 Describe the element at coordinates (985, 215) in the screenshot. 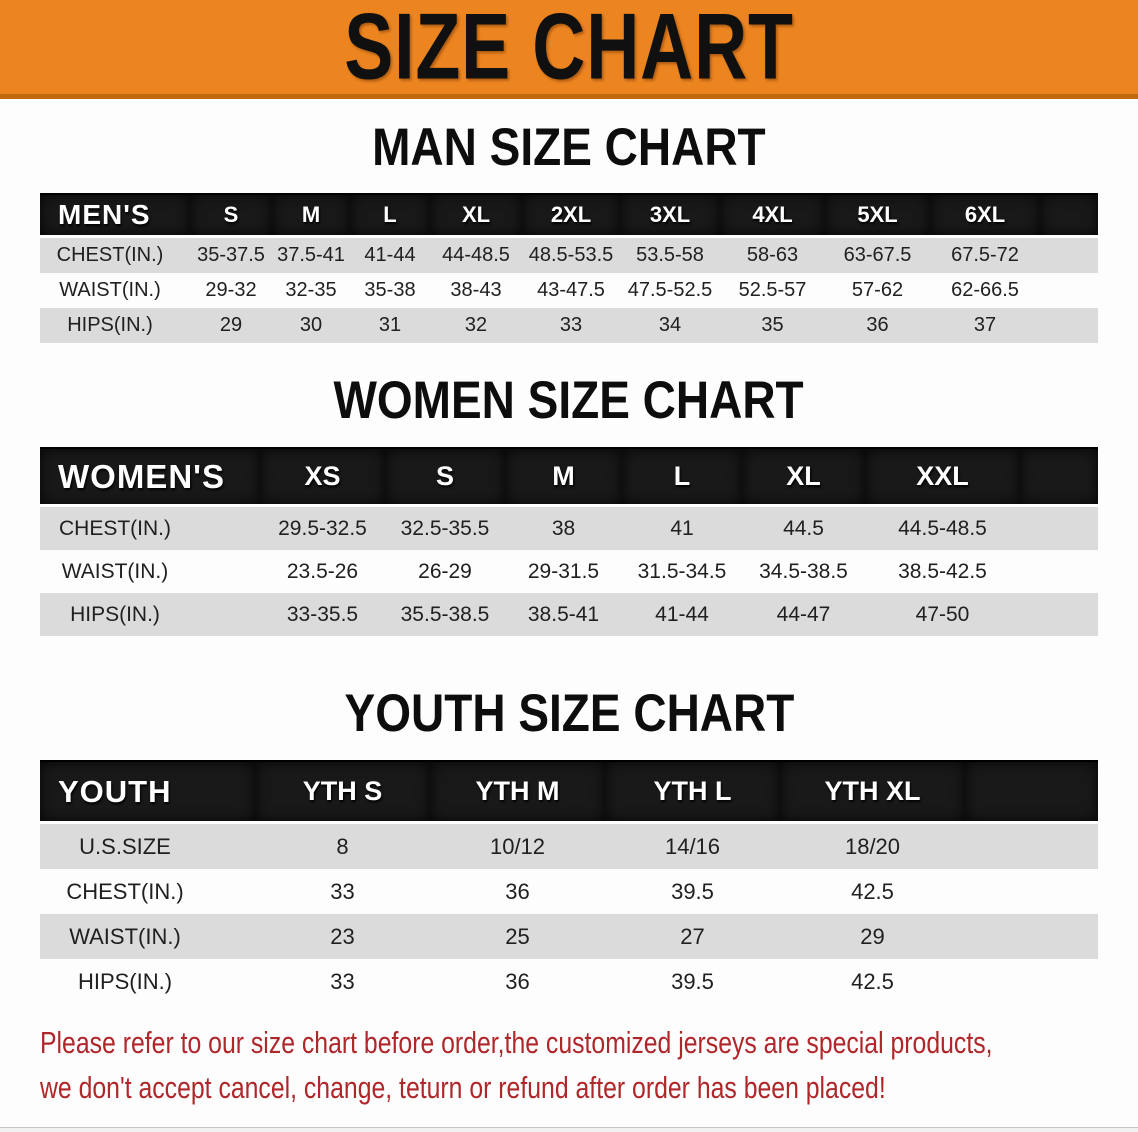

I see `men-col-6xl: 6XL` at that location.